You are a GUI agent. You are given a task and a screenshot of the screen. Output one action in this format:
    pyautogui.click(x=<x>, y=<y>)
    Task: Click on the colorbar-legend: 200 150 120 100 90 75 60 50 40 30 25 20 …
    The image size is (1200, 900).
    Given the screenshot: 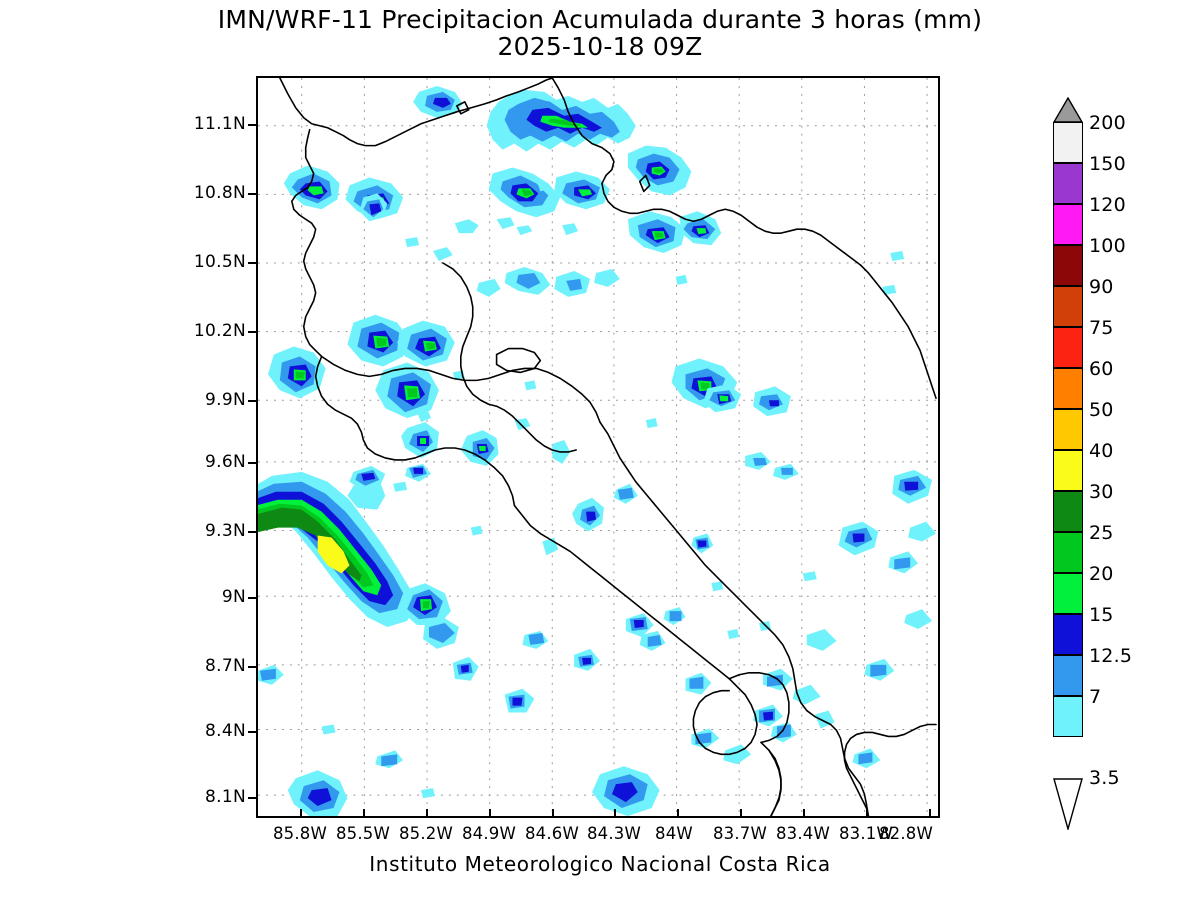 What is the action you would take?
    pyautogui.click(x=1092, y=463)
    